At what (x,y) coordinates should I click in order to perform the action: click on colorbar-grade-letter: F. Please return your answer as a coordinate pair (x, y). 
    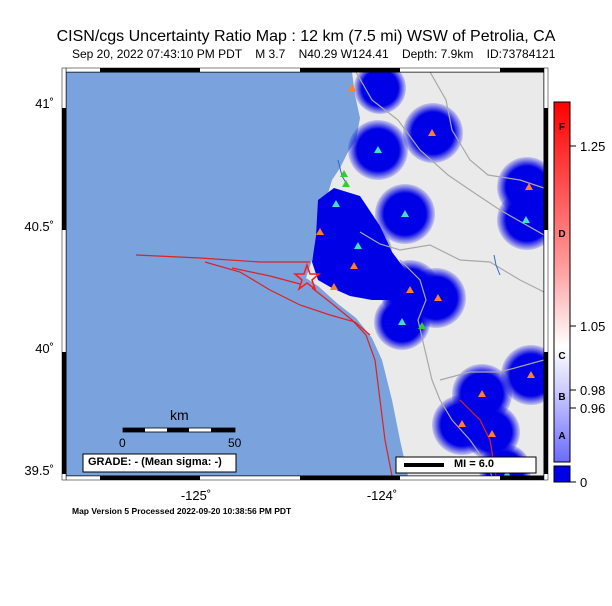
    Looking at the image, I should click on (562, 127).